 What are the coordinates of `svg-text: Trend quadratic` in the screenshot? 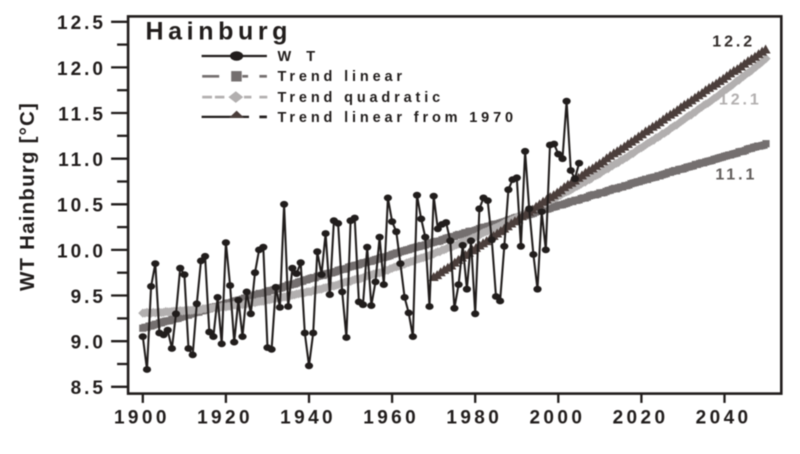 It's located at (361, 98).